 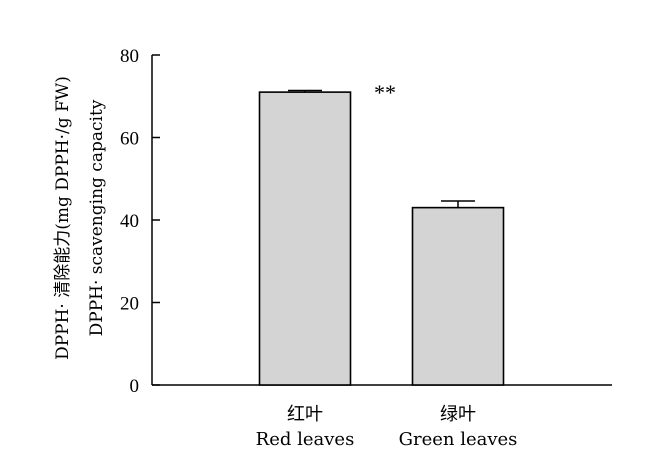 I want to click on y-tick-label: 80, so click(x=129, y=56).